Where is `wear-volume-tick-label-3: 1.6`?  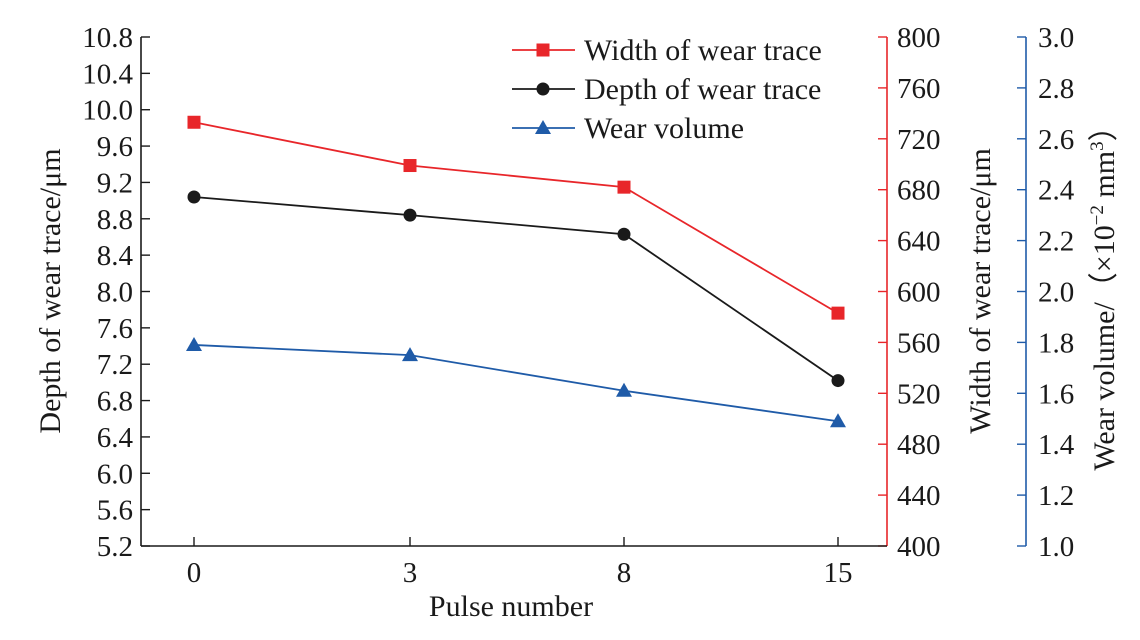 wear-volume-tick-label-3: 1.6 is located at coordinates (1056, 394).